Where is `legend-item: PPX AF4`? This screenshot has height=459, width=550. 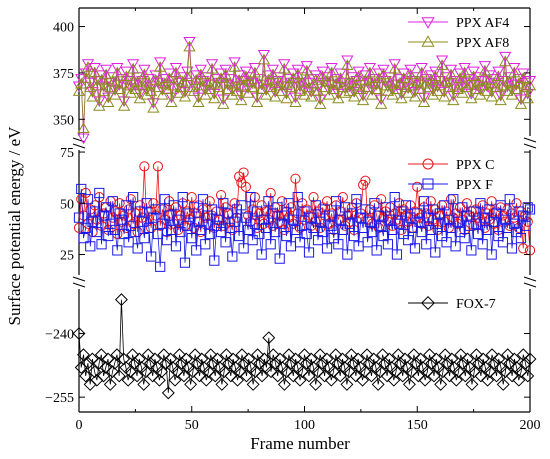
legend-item: PPX AF4 is located at coordinates (458, 23).